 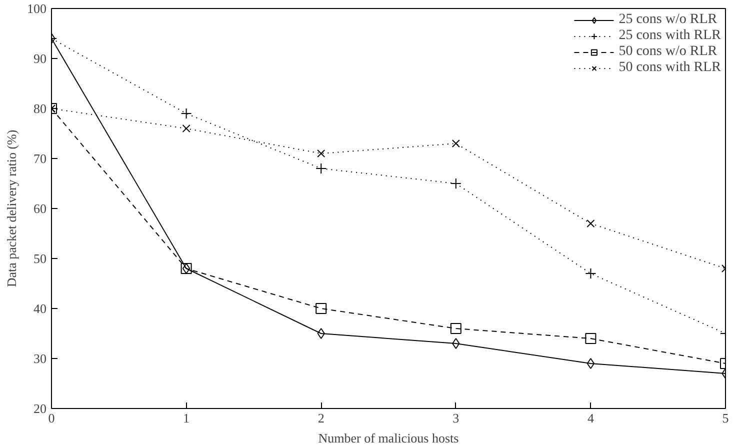 What do you see at coordinates (36, 8) in the screenshot?
I see `y-tick-label: 100` at bounding box center [36, 8].